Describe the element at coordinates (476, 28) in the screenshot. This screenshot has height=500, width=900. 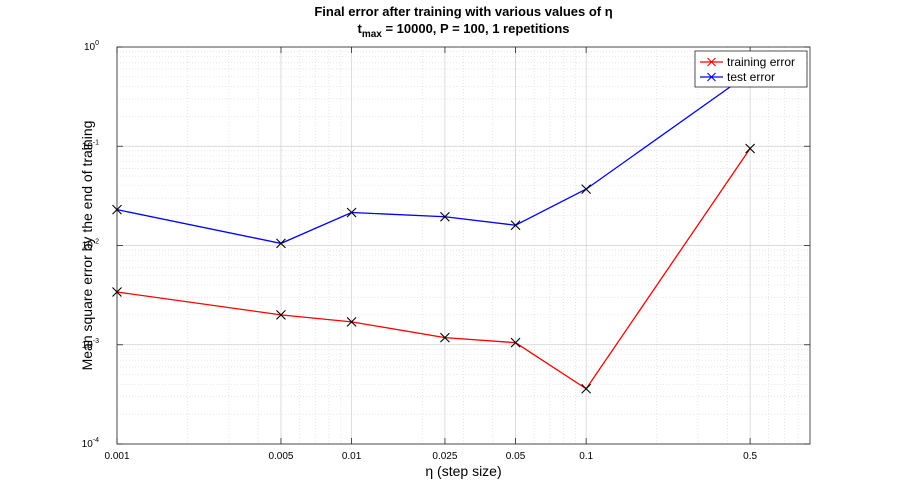
I see `title-suffix: = 10000, P = 100, 1 repetitions` at that location.